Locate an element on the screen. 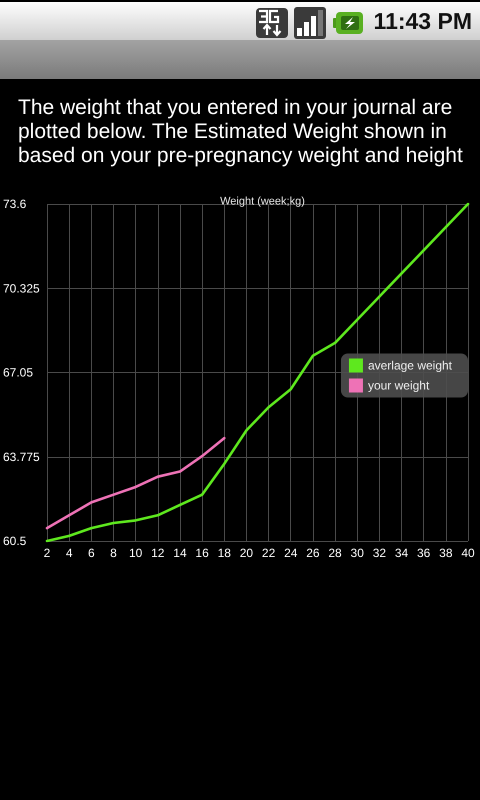 The width and height of the screenshot is (480, 800). x-tick-label: 36 is located at coordinates (424, 553).